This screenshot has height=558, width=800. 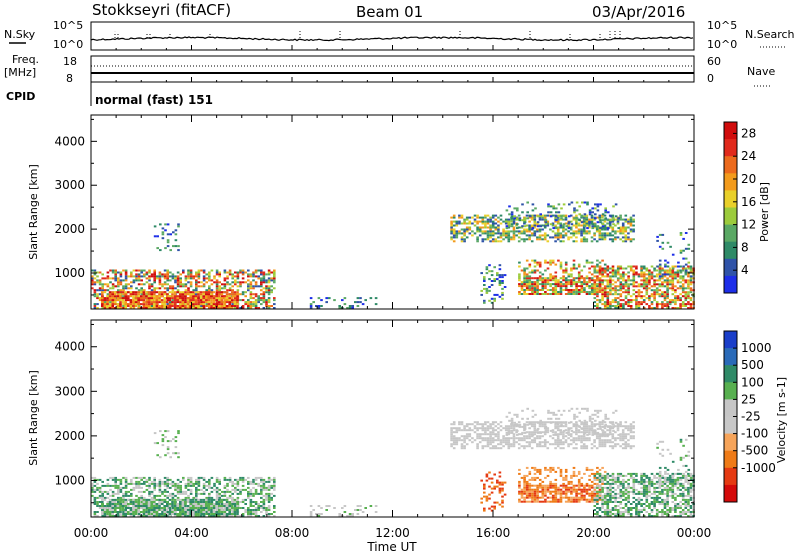 I want to click on power-colorbar-tick-label: 4, so click(x=745, y=270).